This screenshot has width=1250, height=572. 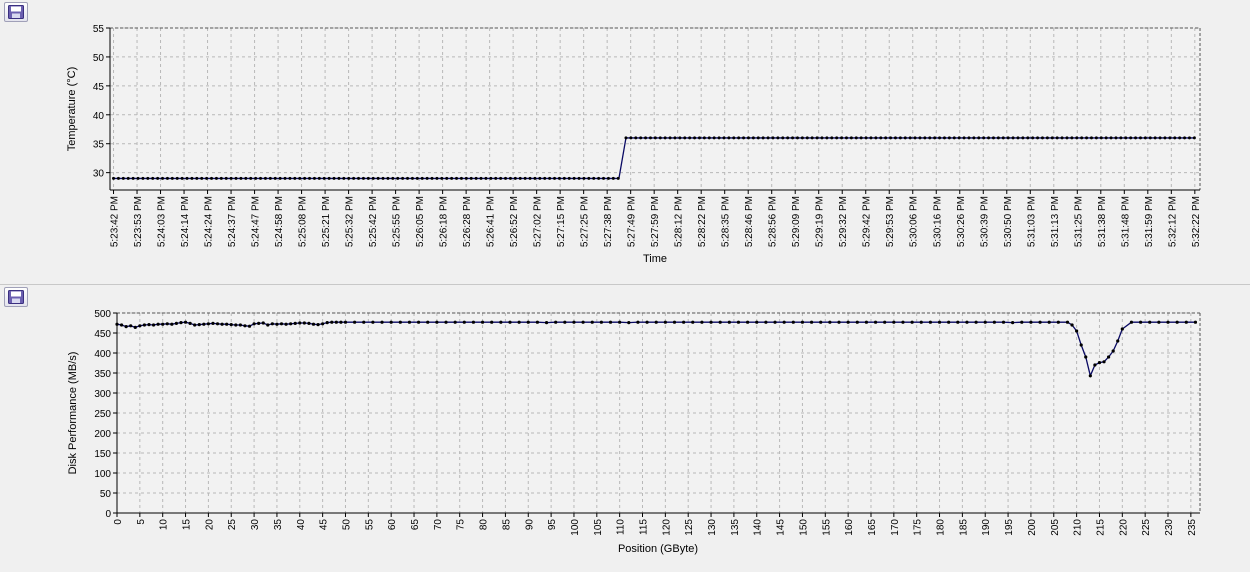 I want to click on x-tick-label: 5:30:26 PM, so click(x=961, y=221).